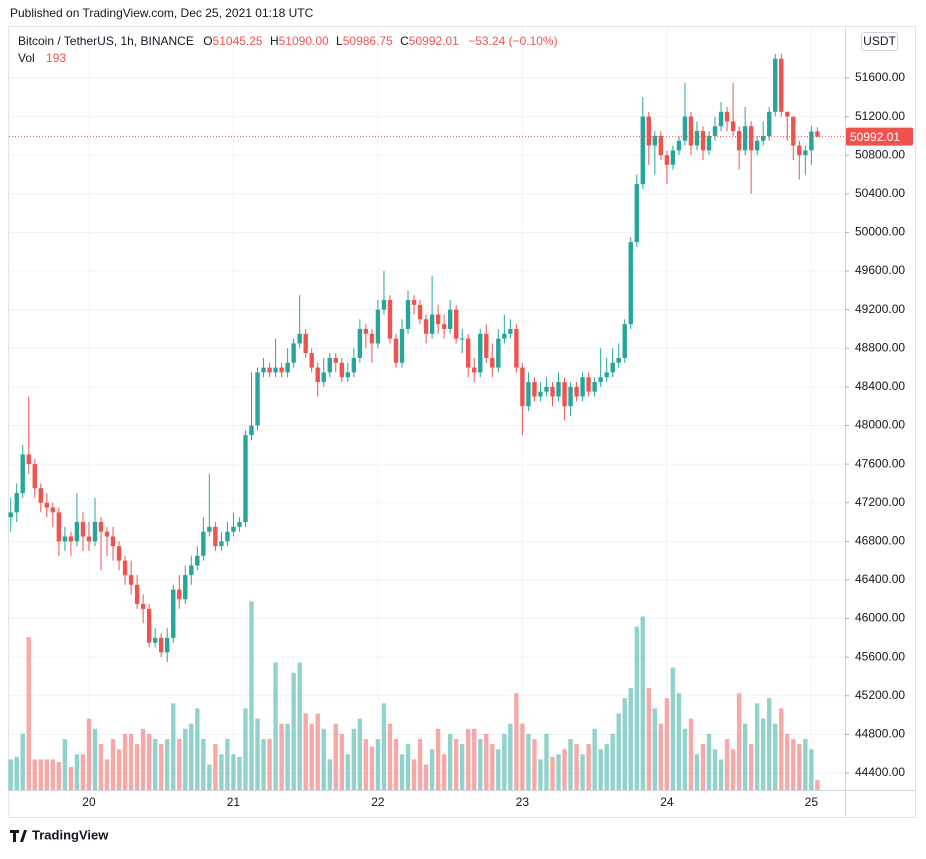  Describe the element at coordinates (880, 695) in the screenshot. I see `y-tick-label: 45200.00` at that location.